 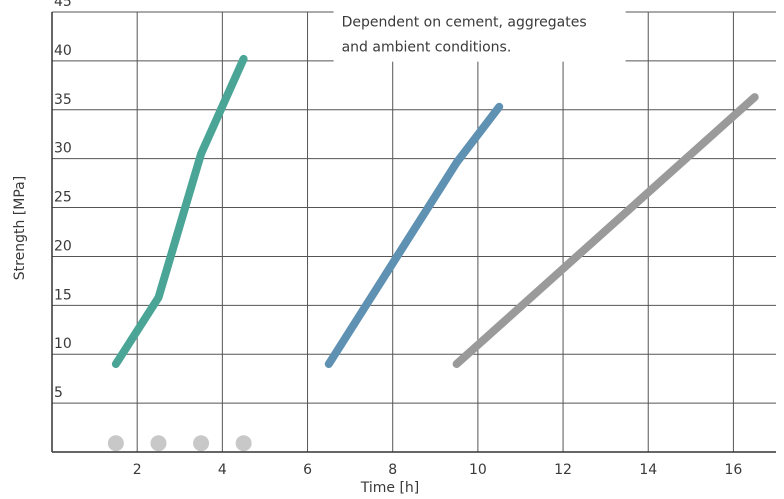 I want to click on y-tick-label-8: 45, so click(x=63, y=5).